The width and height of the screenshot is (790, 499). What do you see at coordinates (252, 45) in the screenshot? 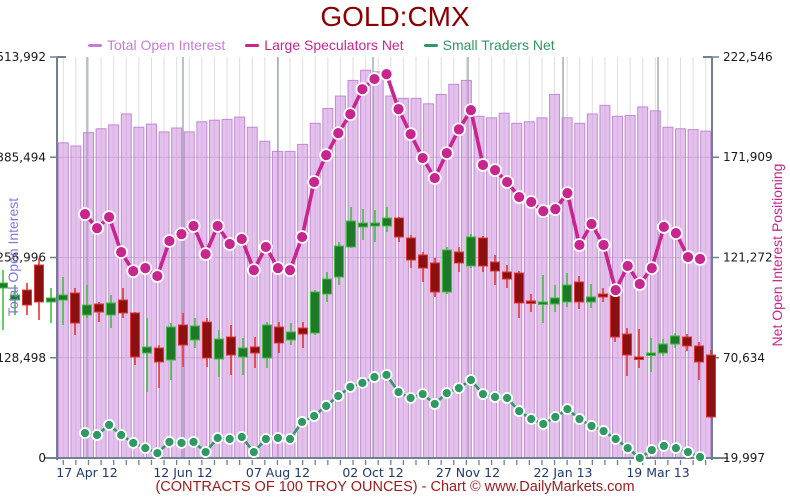
I see `large-speculators-net-swatch-icon` at bounding box center [252, 45].